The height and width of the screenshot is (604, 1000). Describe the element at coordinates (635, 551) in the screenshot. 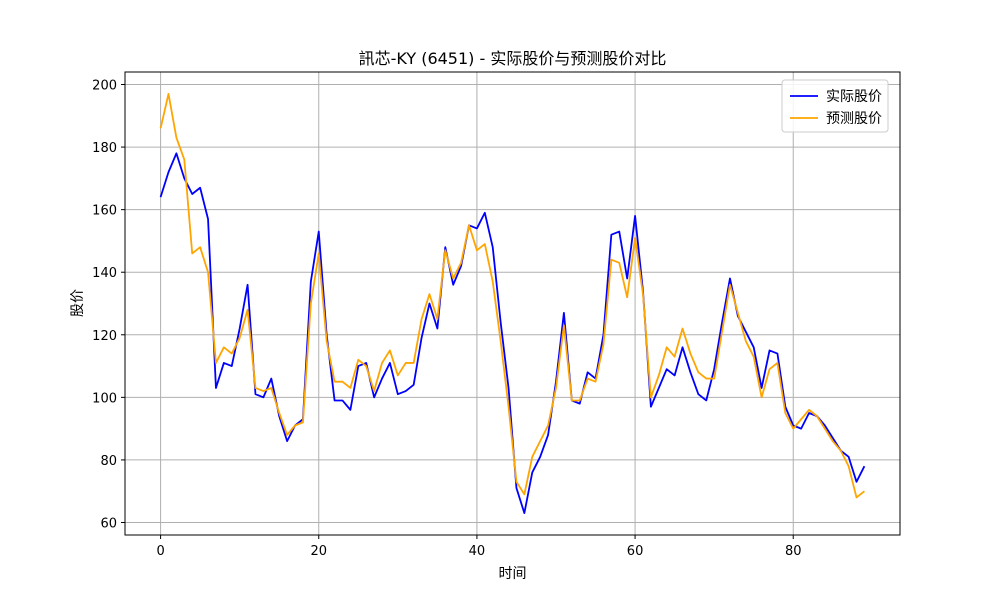

I see `x-tick-label: 60` at that location.